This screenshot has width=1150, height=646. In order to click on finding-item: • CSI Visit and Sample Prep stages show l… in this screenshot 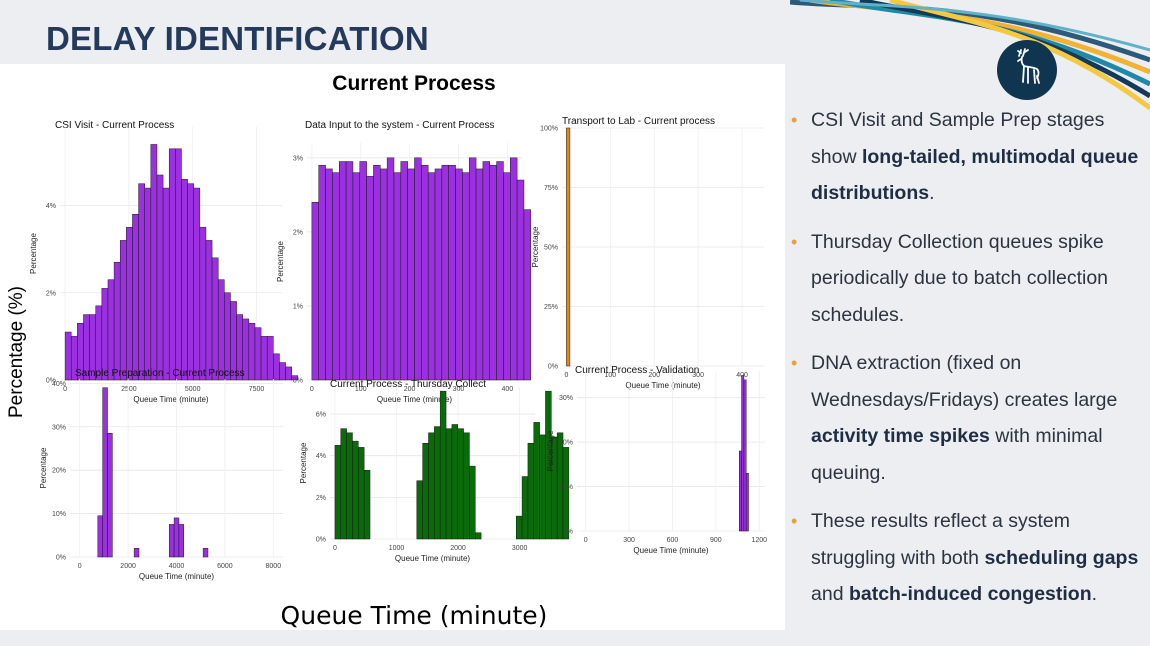, I will do `click(967, 157)`.